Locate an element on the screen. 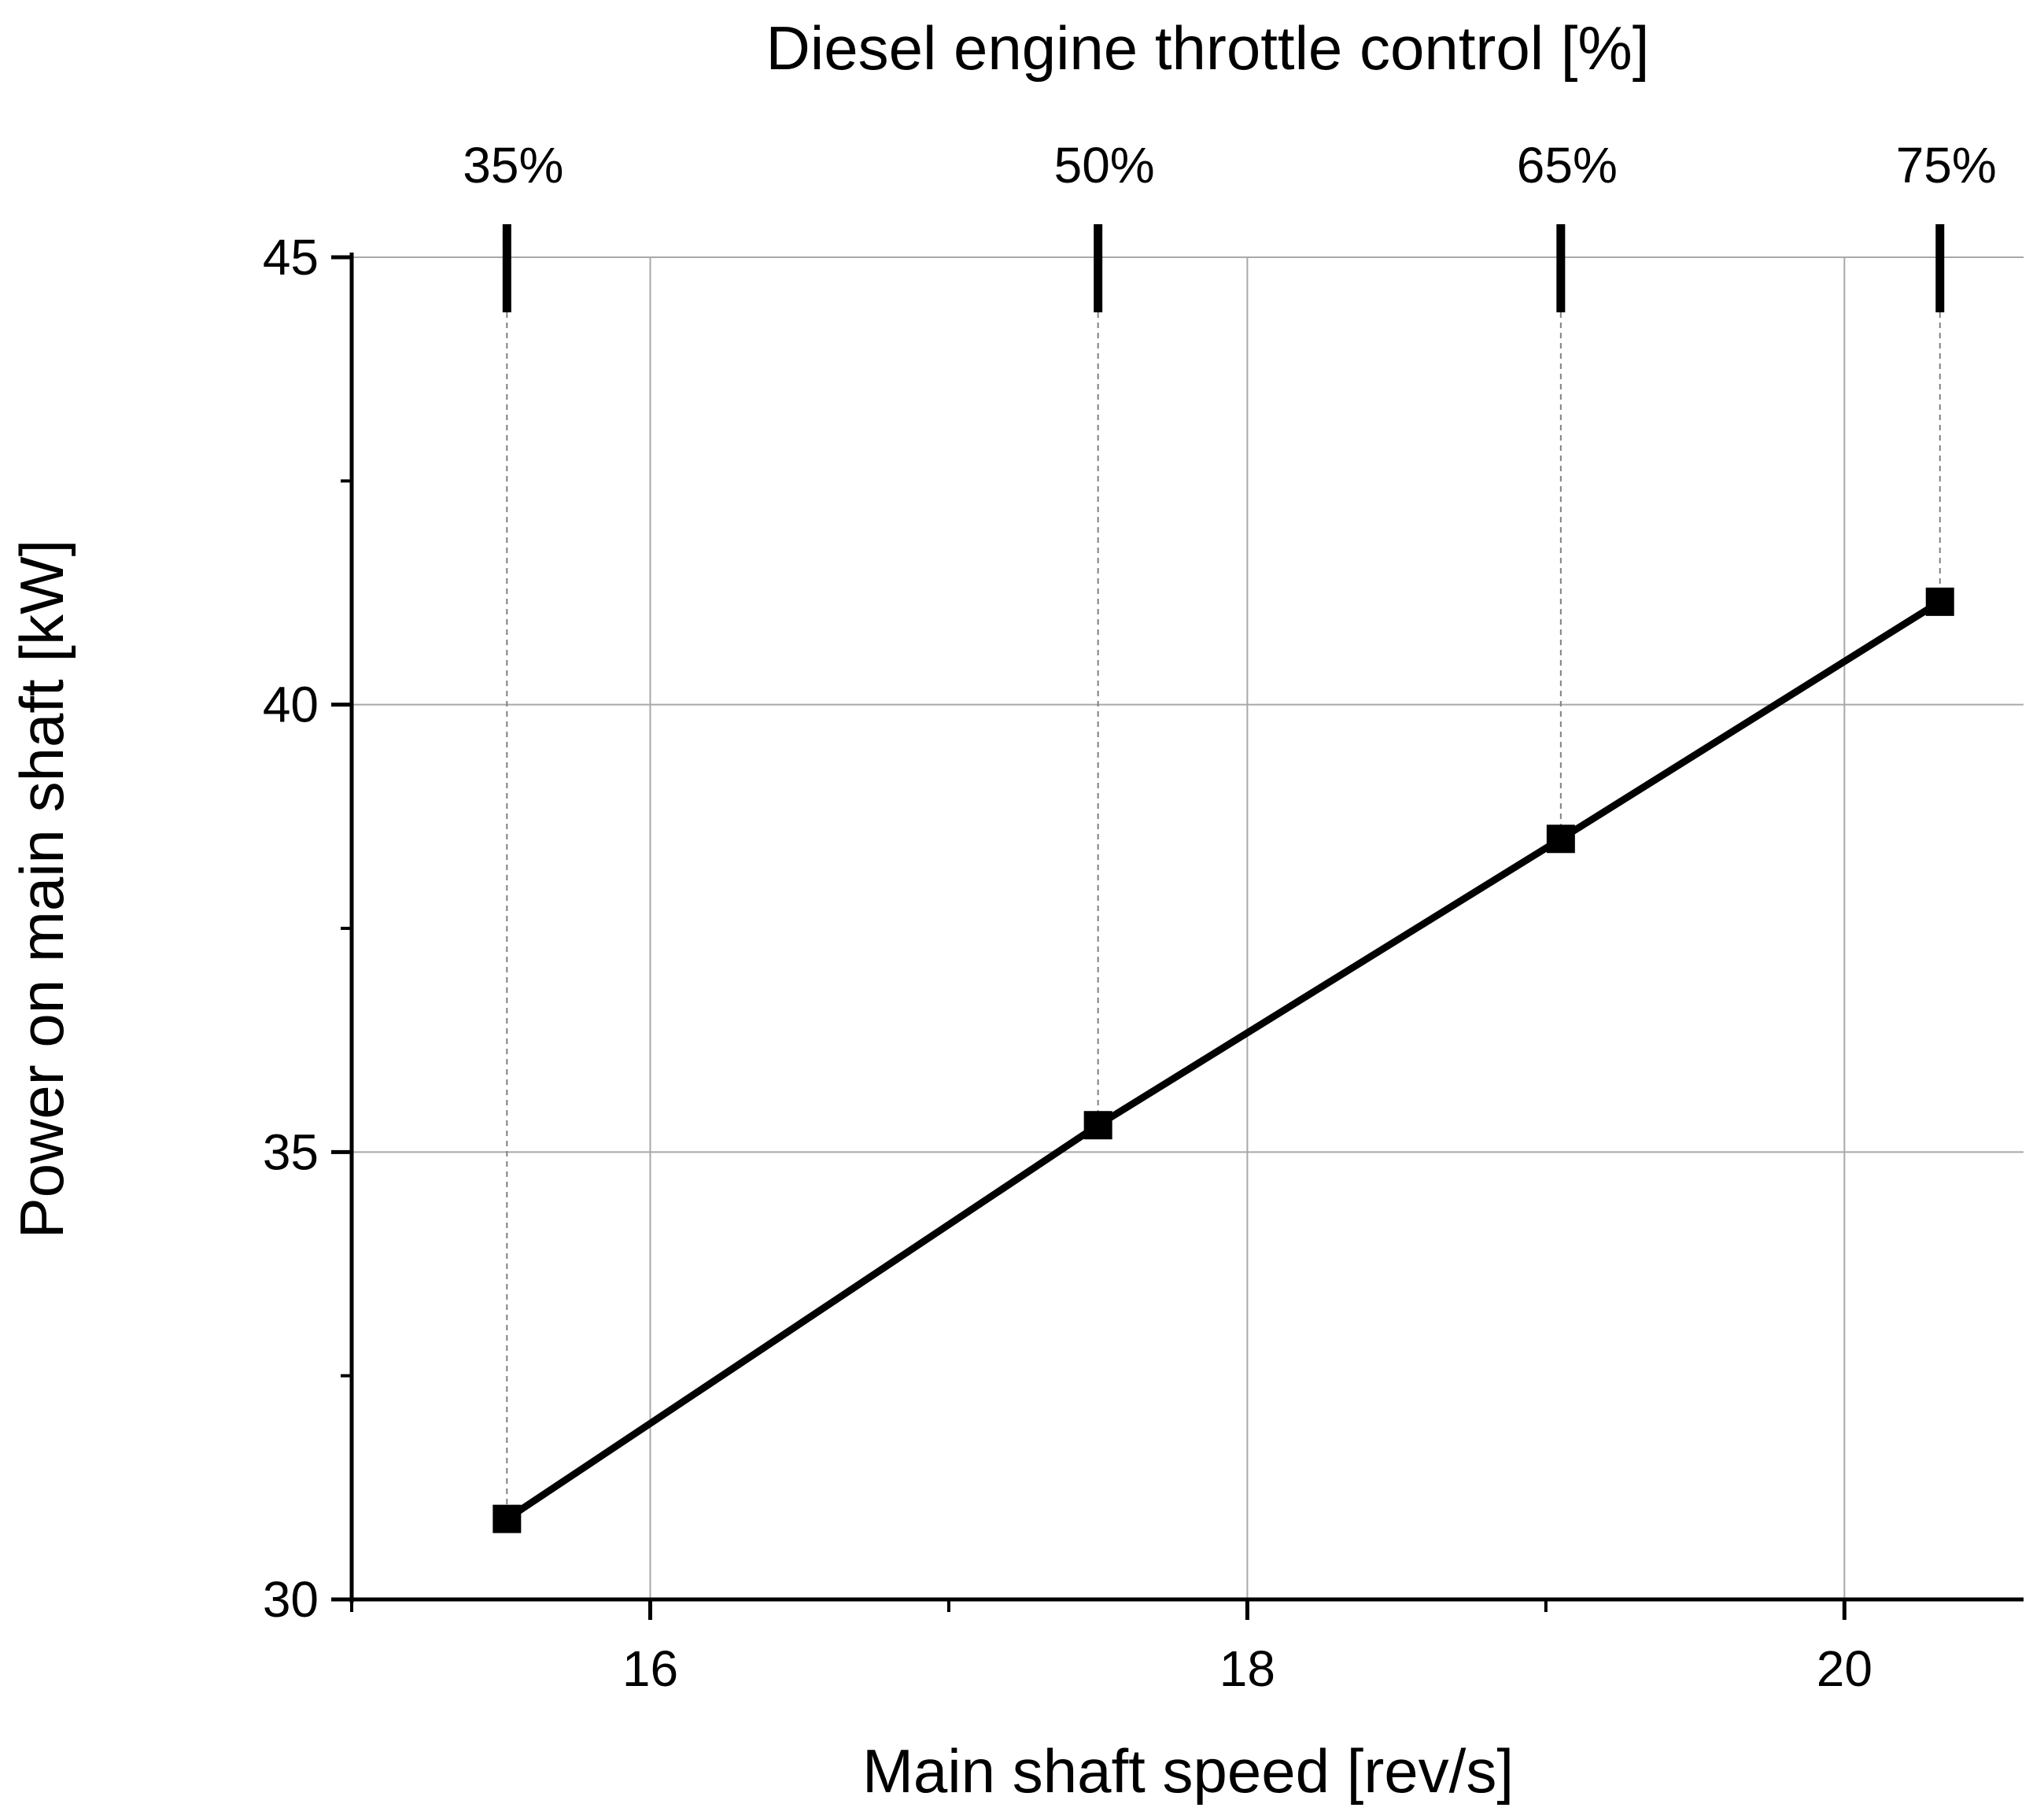 This screenshot has height=1815, width=2044. y-tick-label: 35 is located at coordinates (291, 1151).